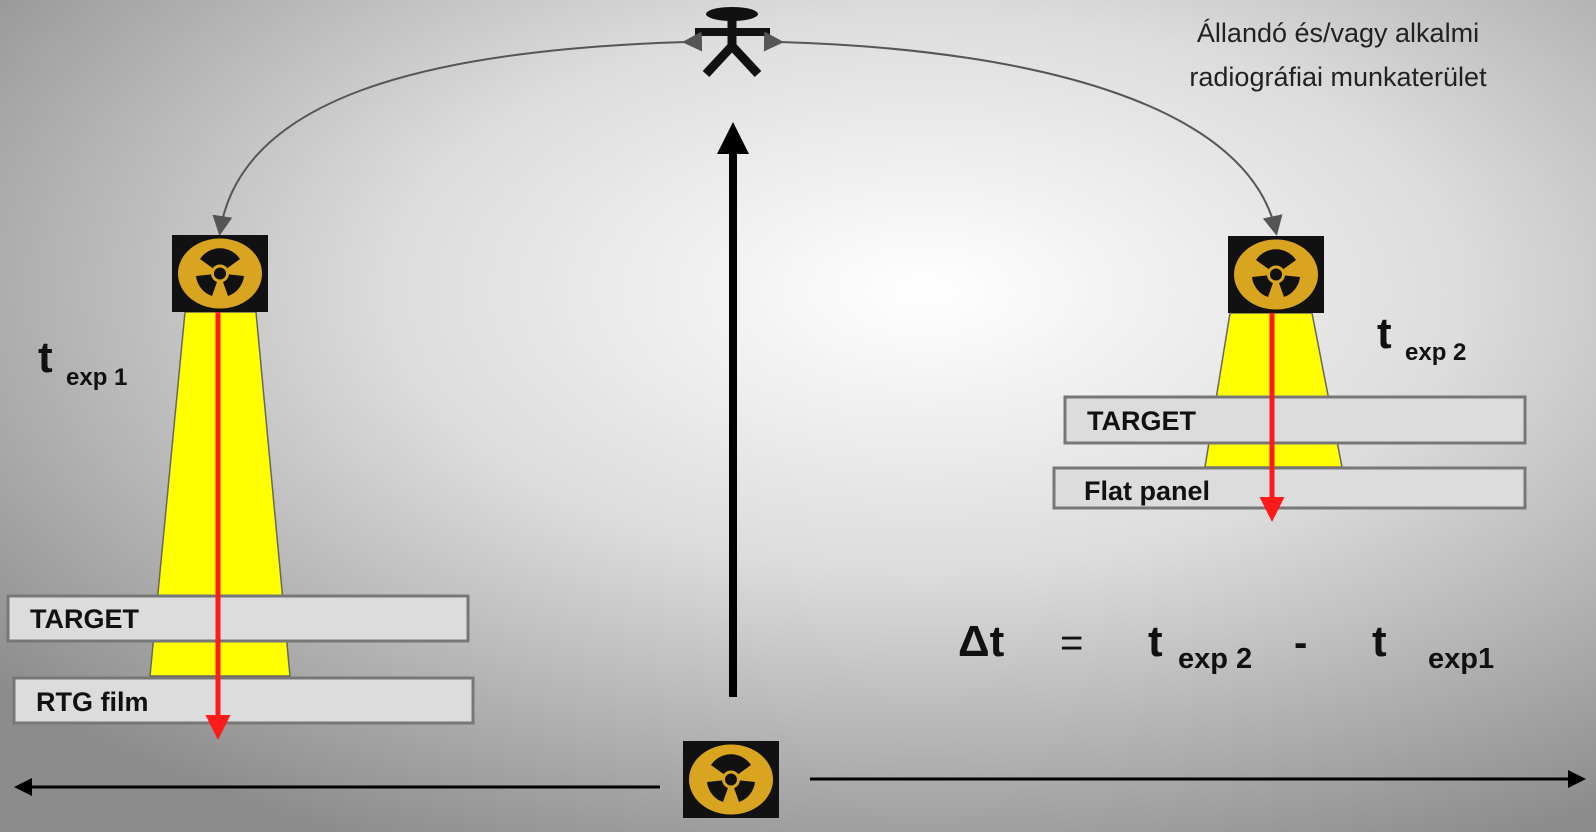  What do you see at coordinates (243, 700) in the screenshot?
I see `film-box` at bounding box center [243, 700].